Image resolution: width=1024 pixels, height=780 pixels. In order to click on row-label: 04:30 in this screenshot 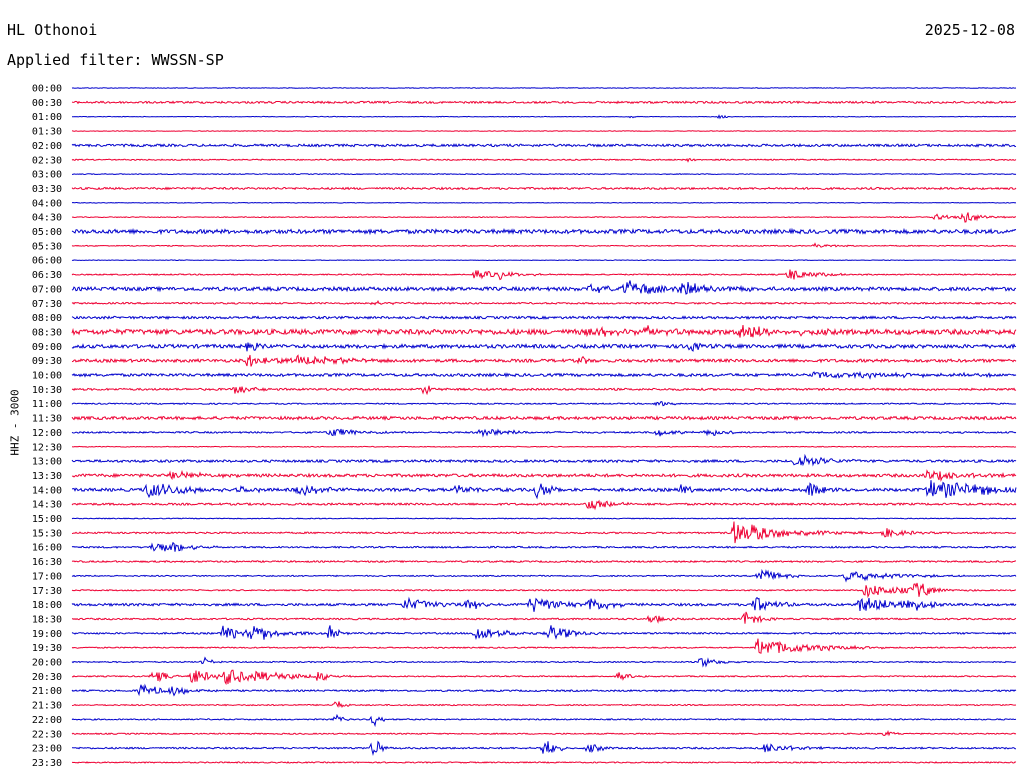, I will do `click(47, 218)`.